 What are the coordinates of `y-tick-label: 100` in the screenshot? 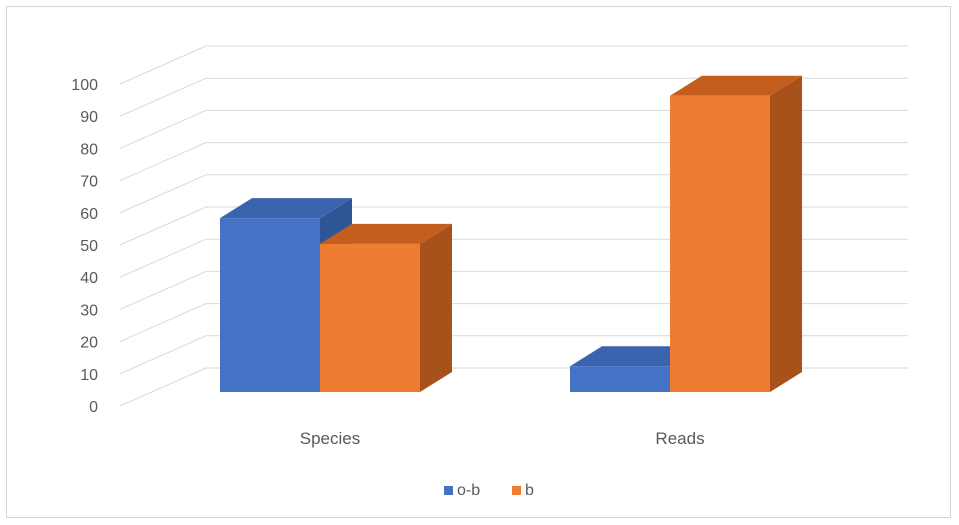 It's located at (84, 85).